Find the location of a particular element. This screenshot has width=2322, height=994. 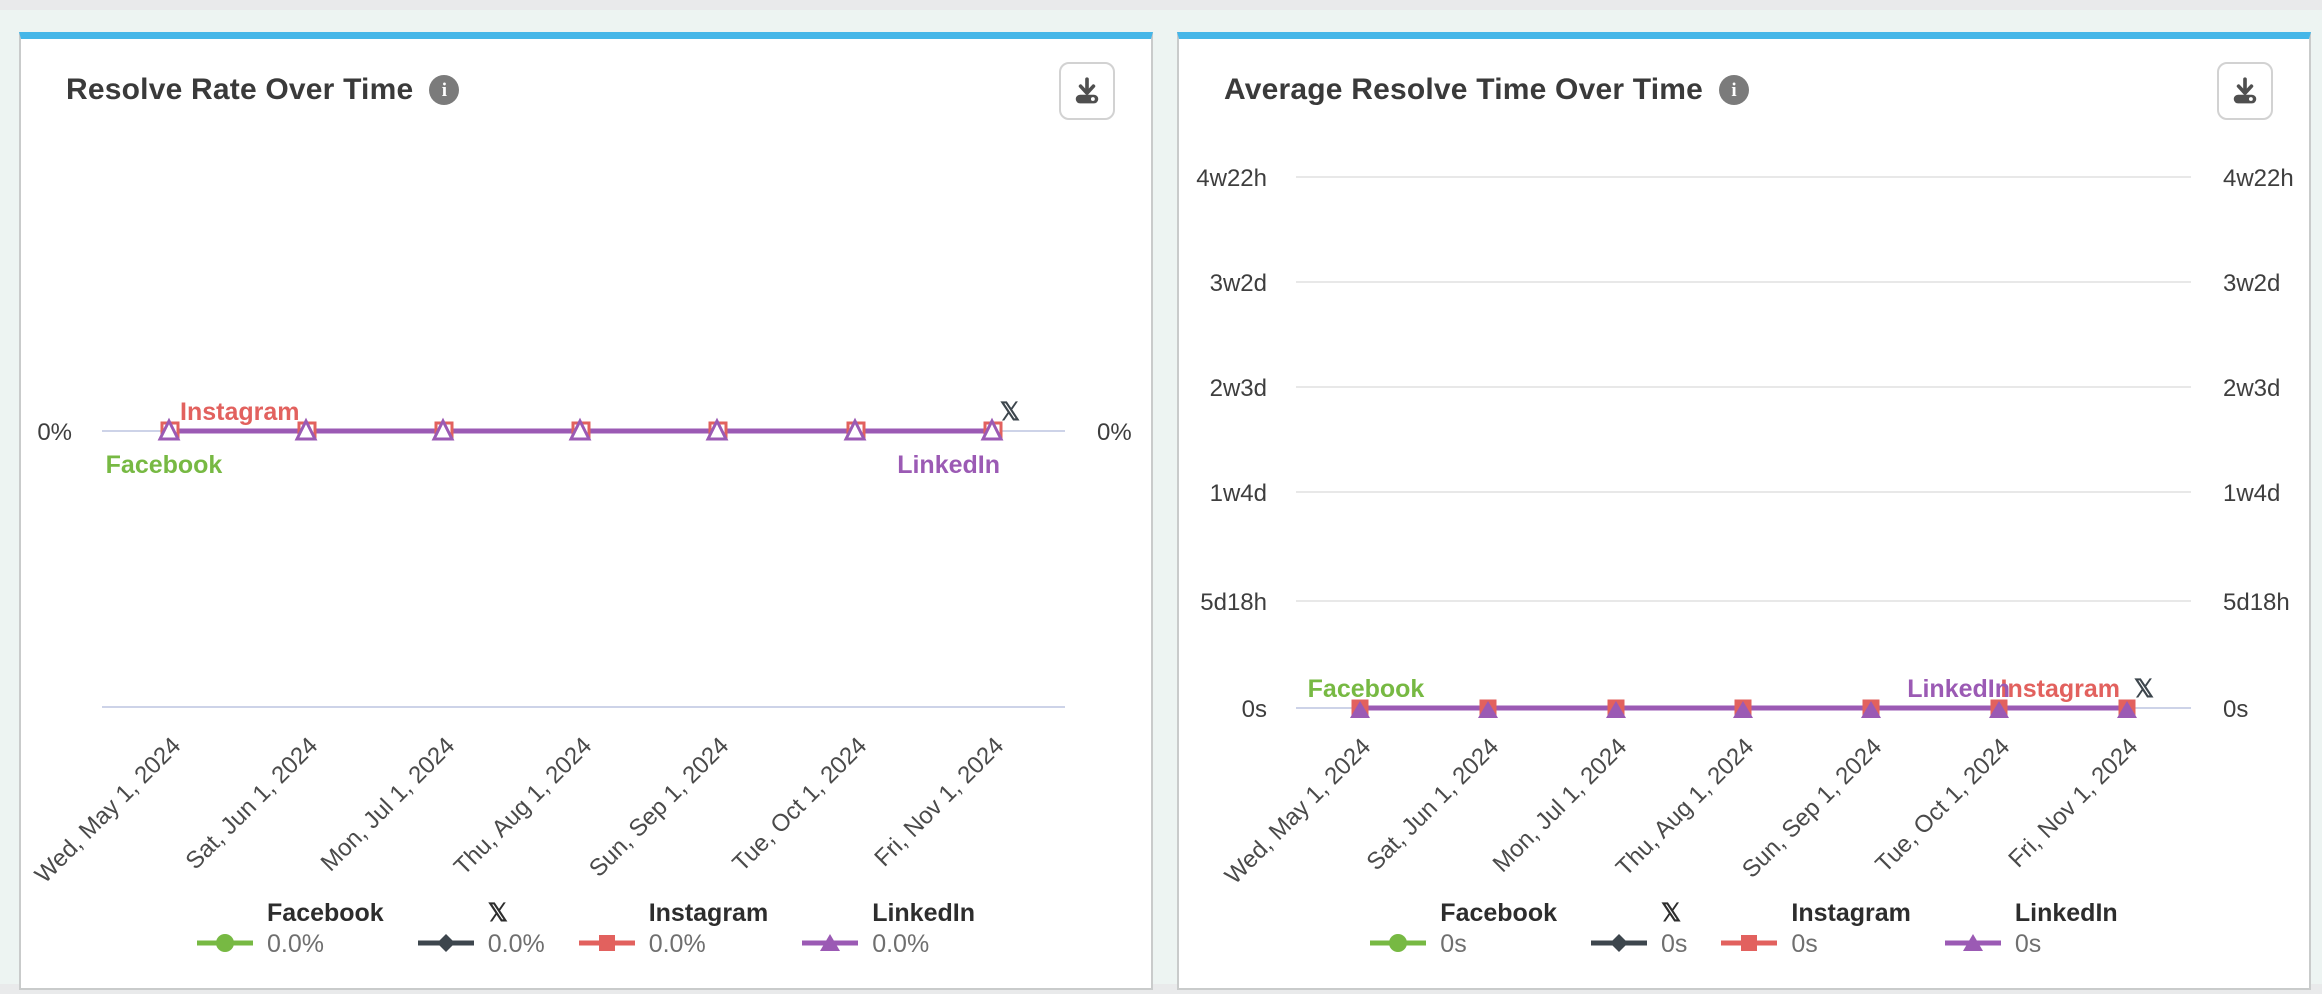

legend-item-x: 𝕏 0.0% is located at coordinates (481, 928).